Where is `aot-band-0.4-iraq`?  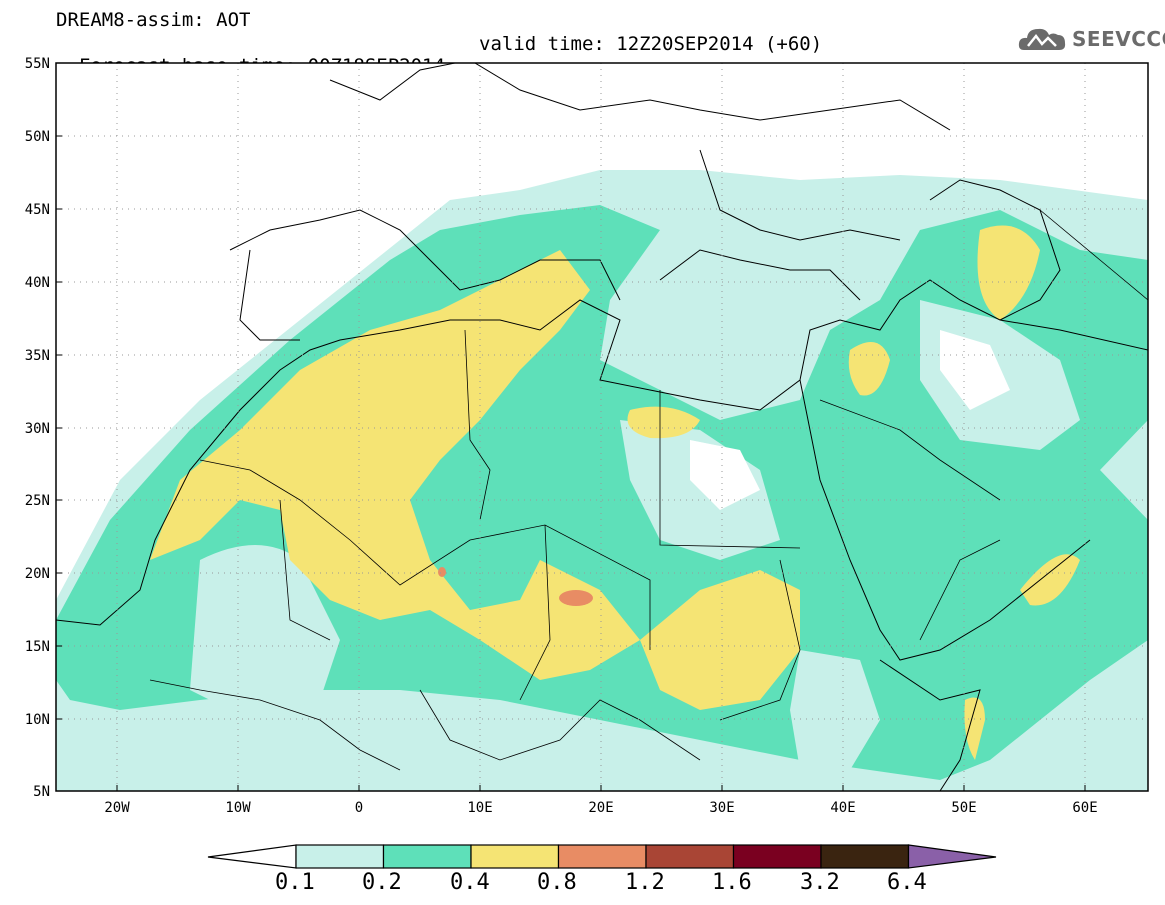 aot-band-0.4-iraq is located at coordinates (869, 369).